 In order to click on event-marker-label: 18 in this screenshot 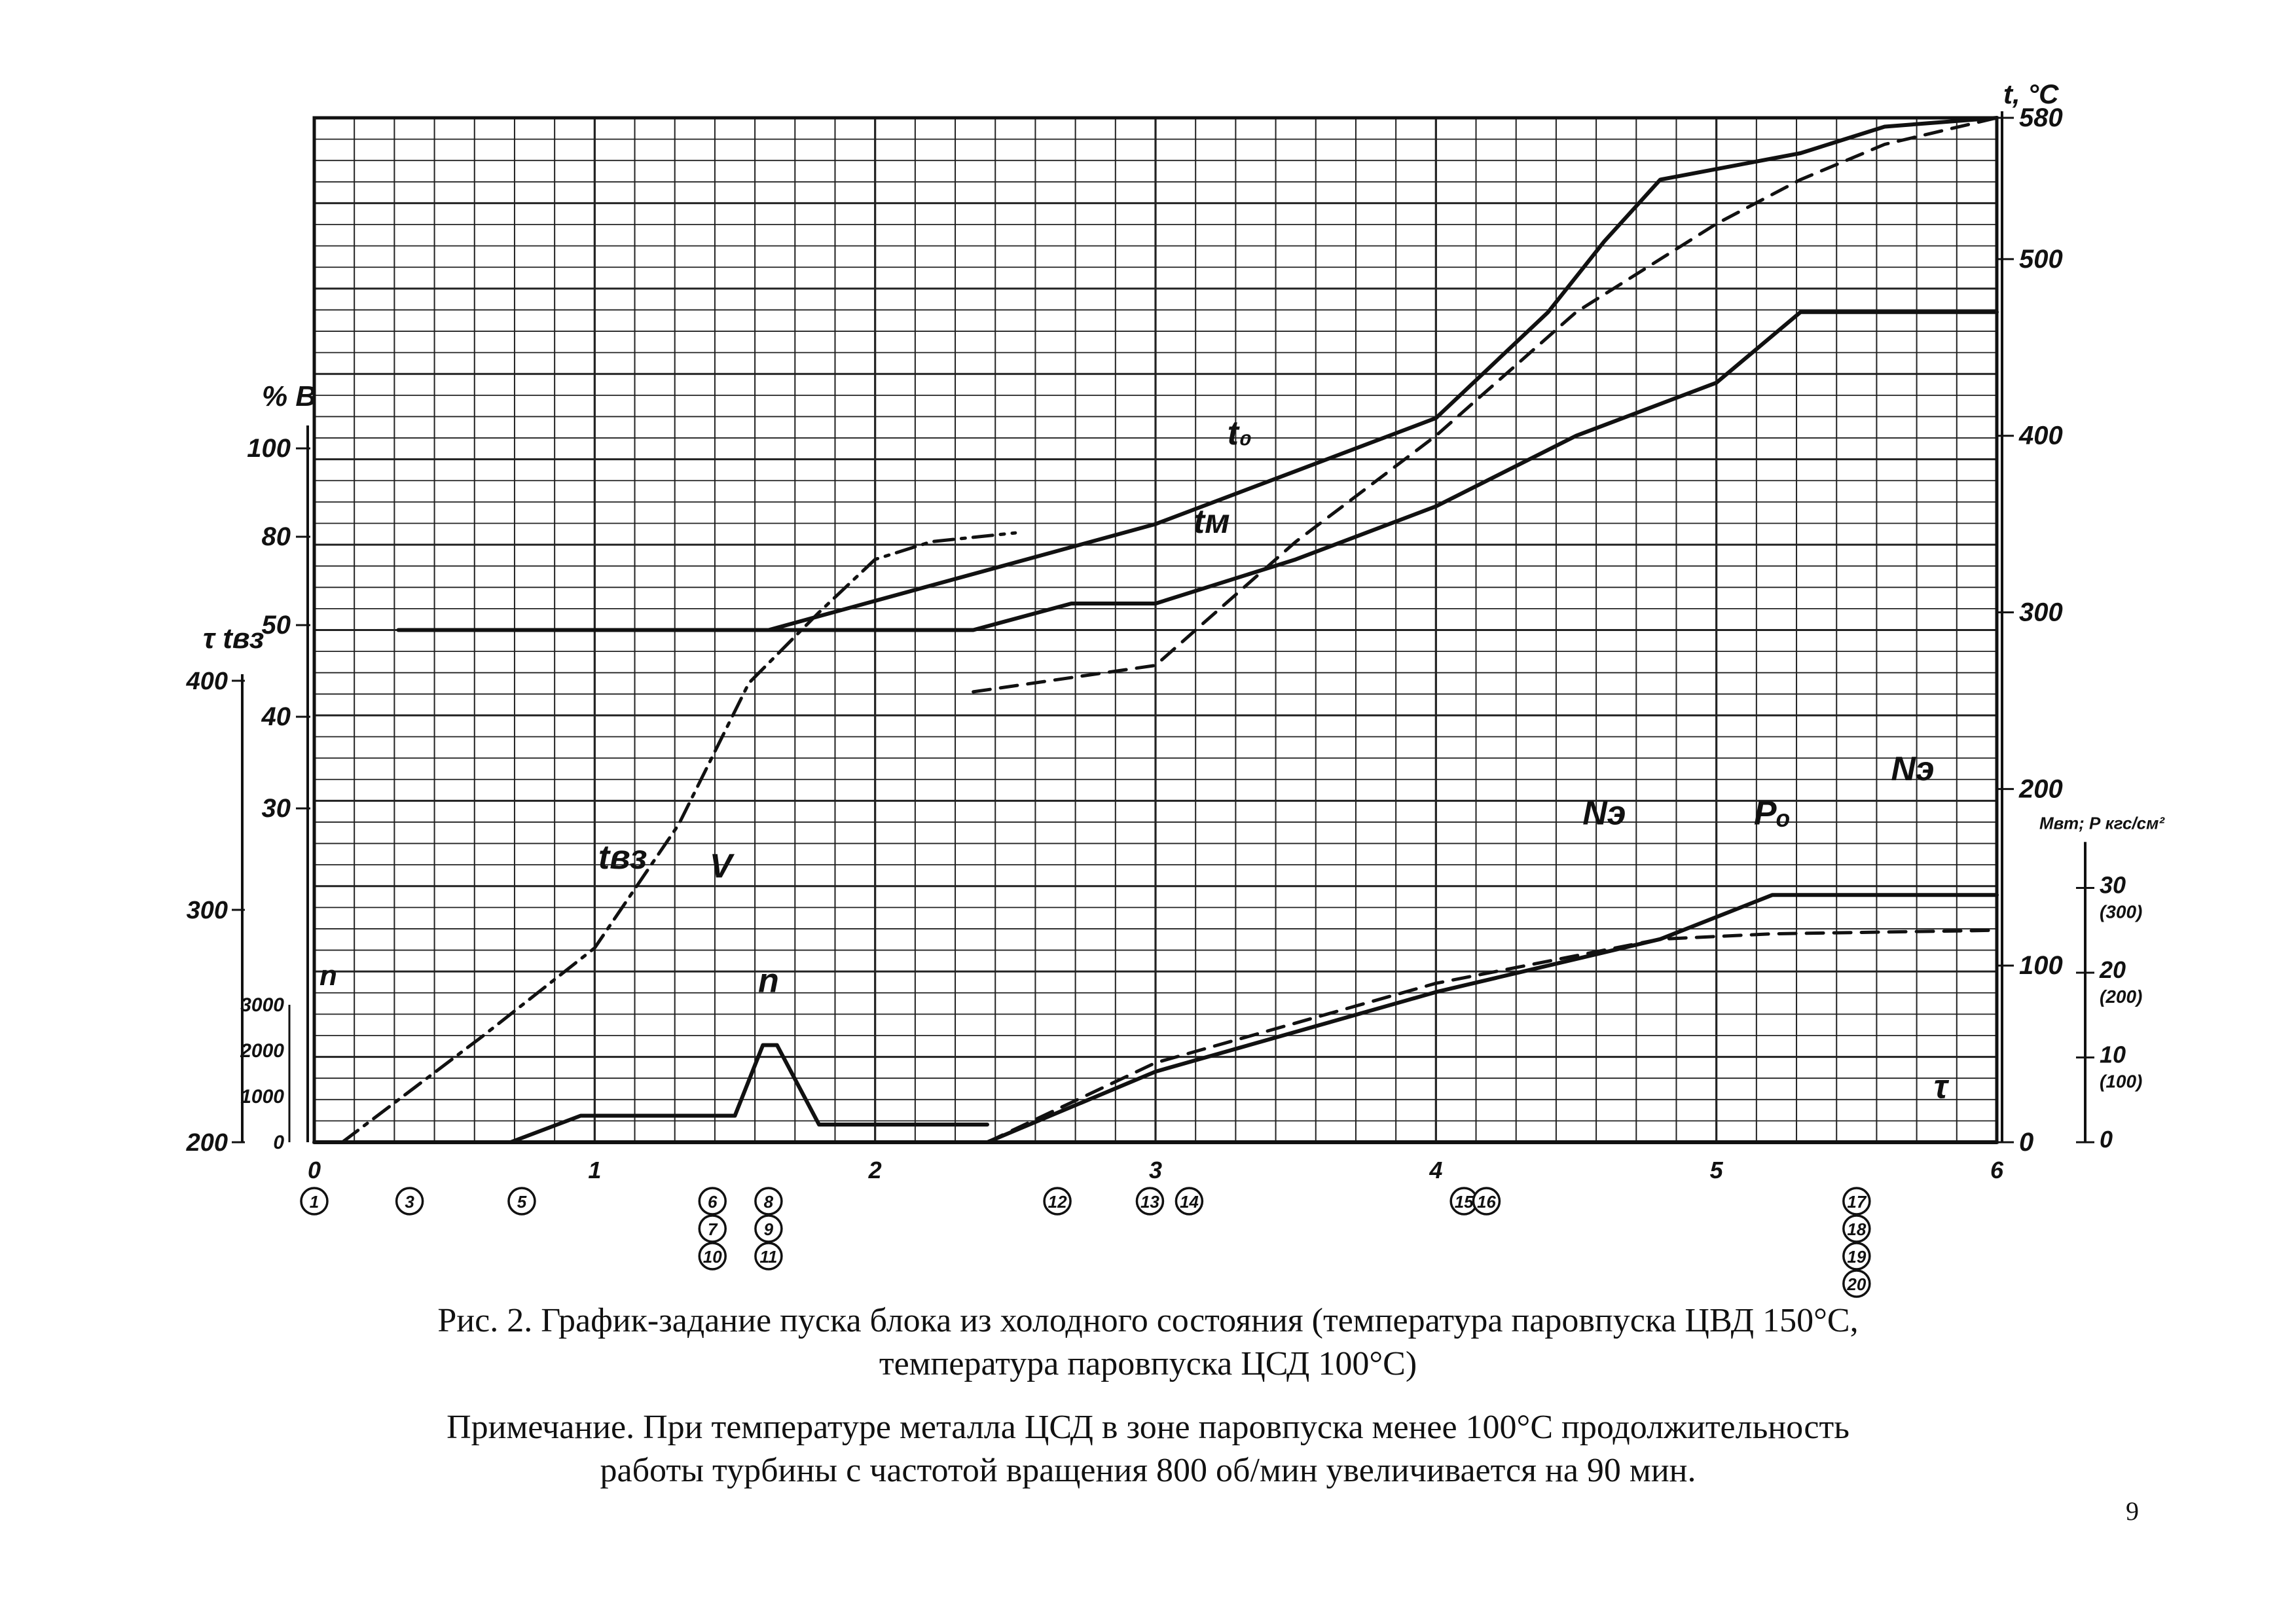, I will do `click(1856, 1229)`.